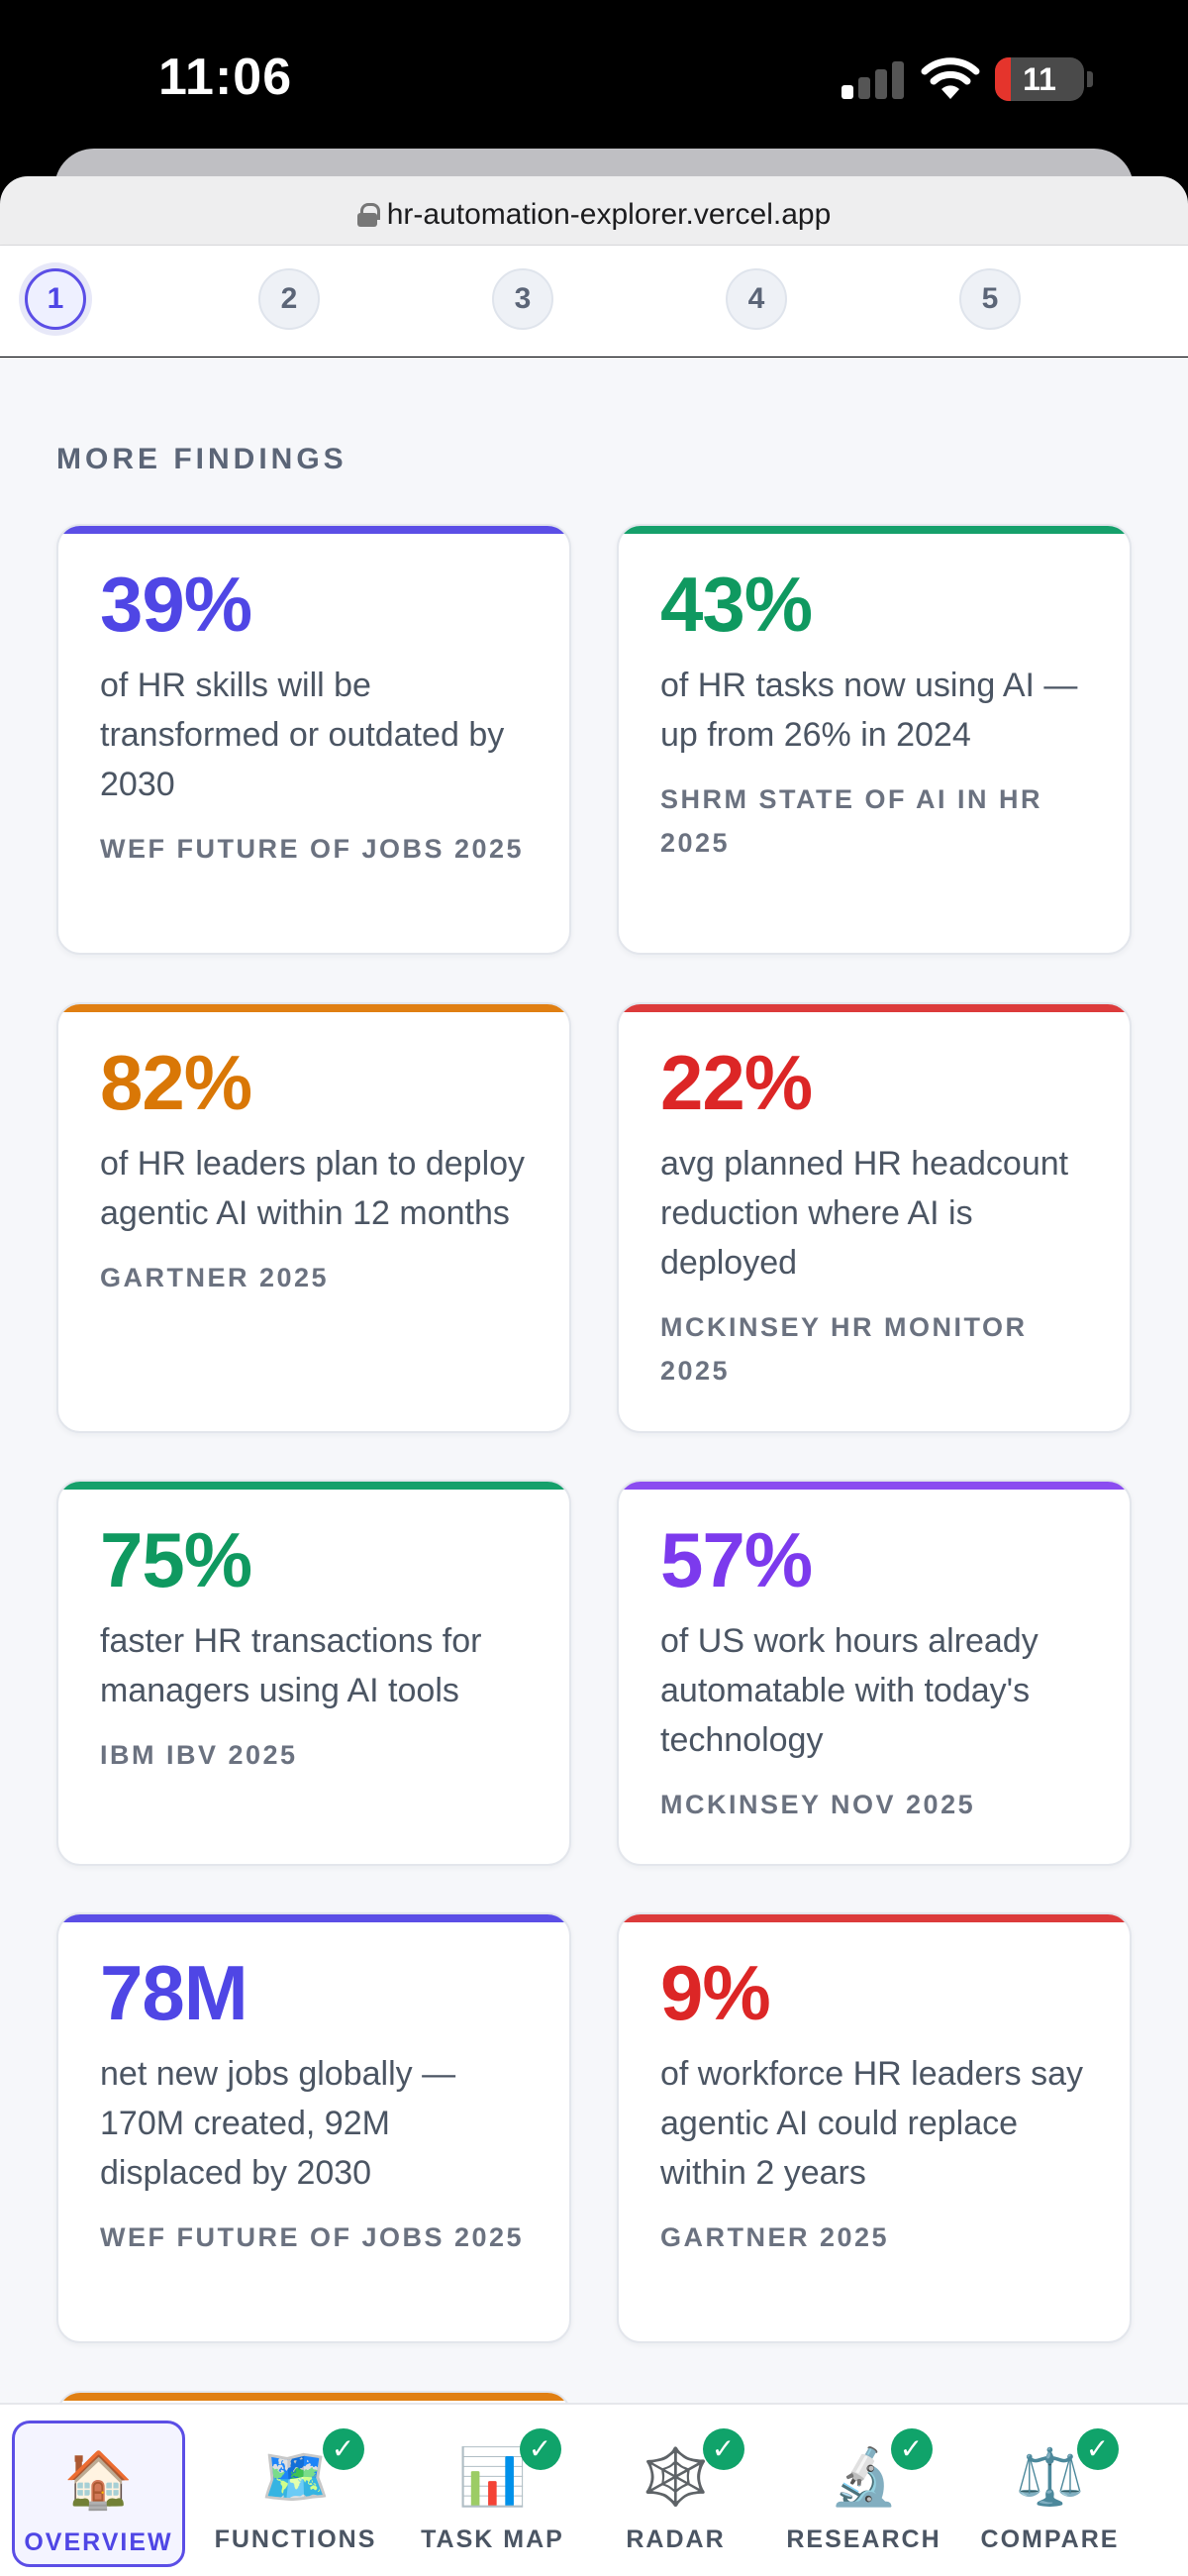  Describe the element at coordinates (990, 299) in the screenshot. I see `step-5: 5` at that location.